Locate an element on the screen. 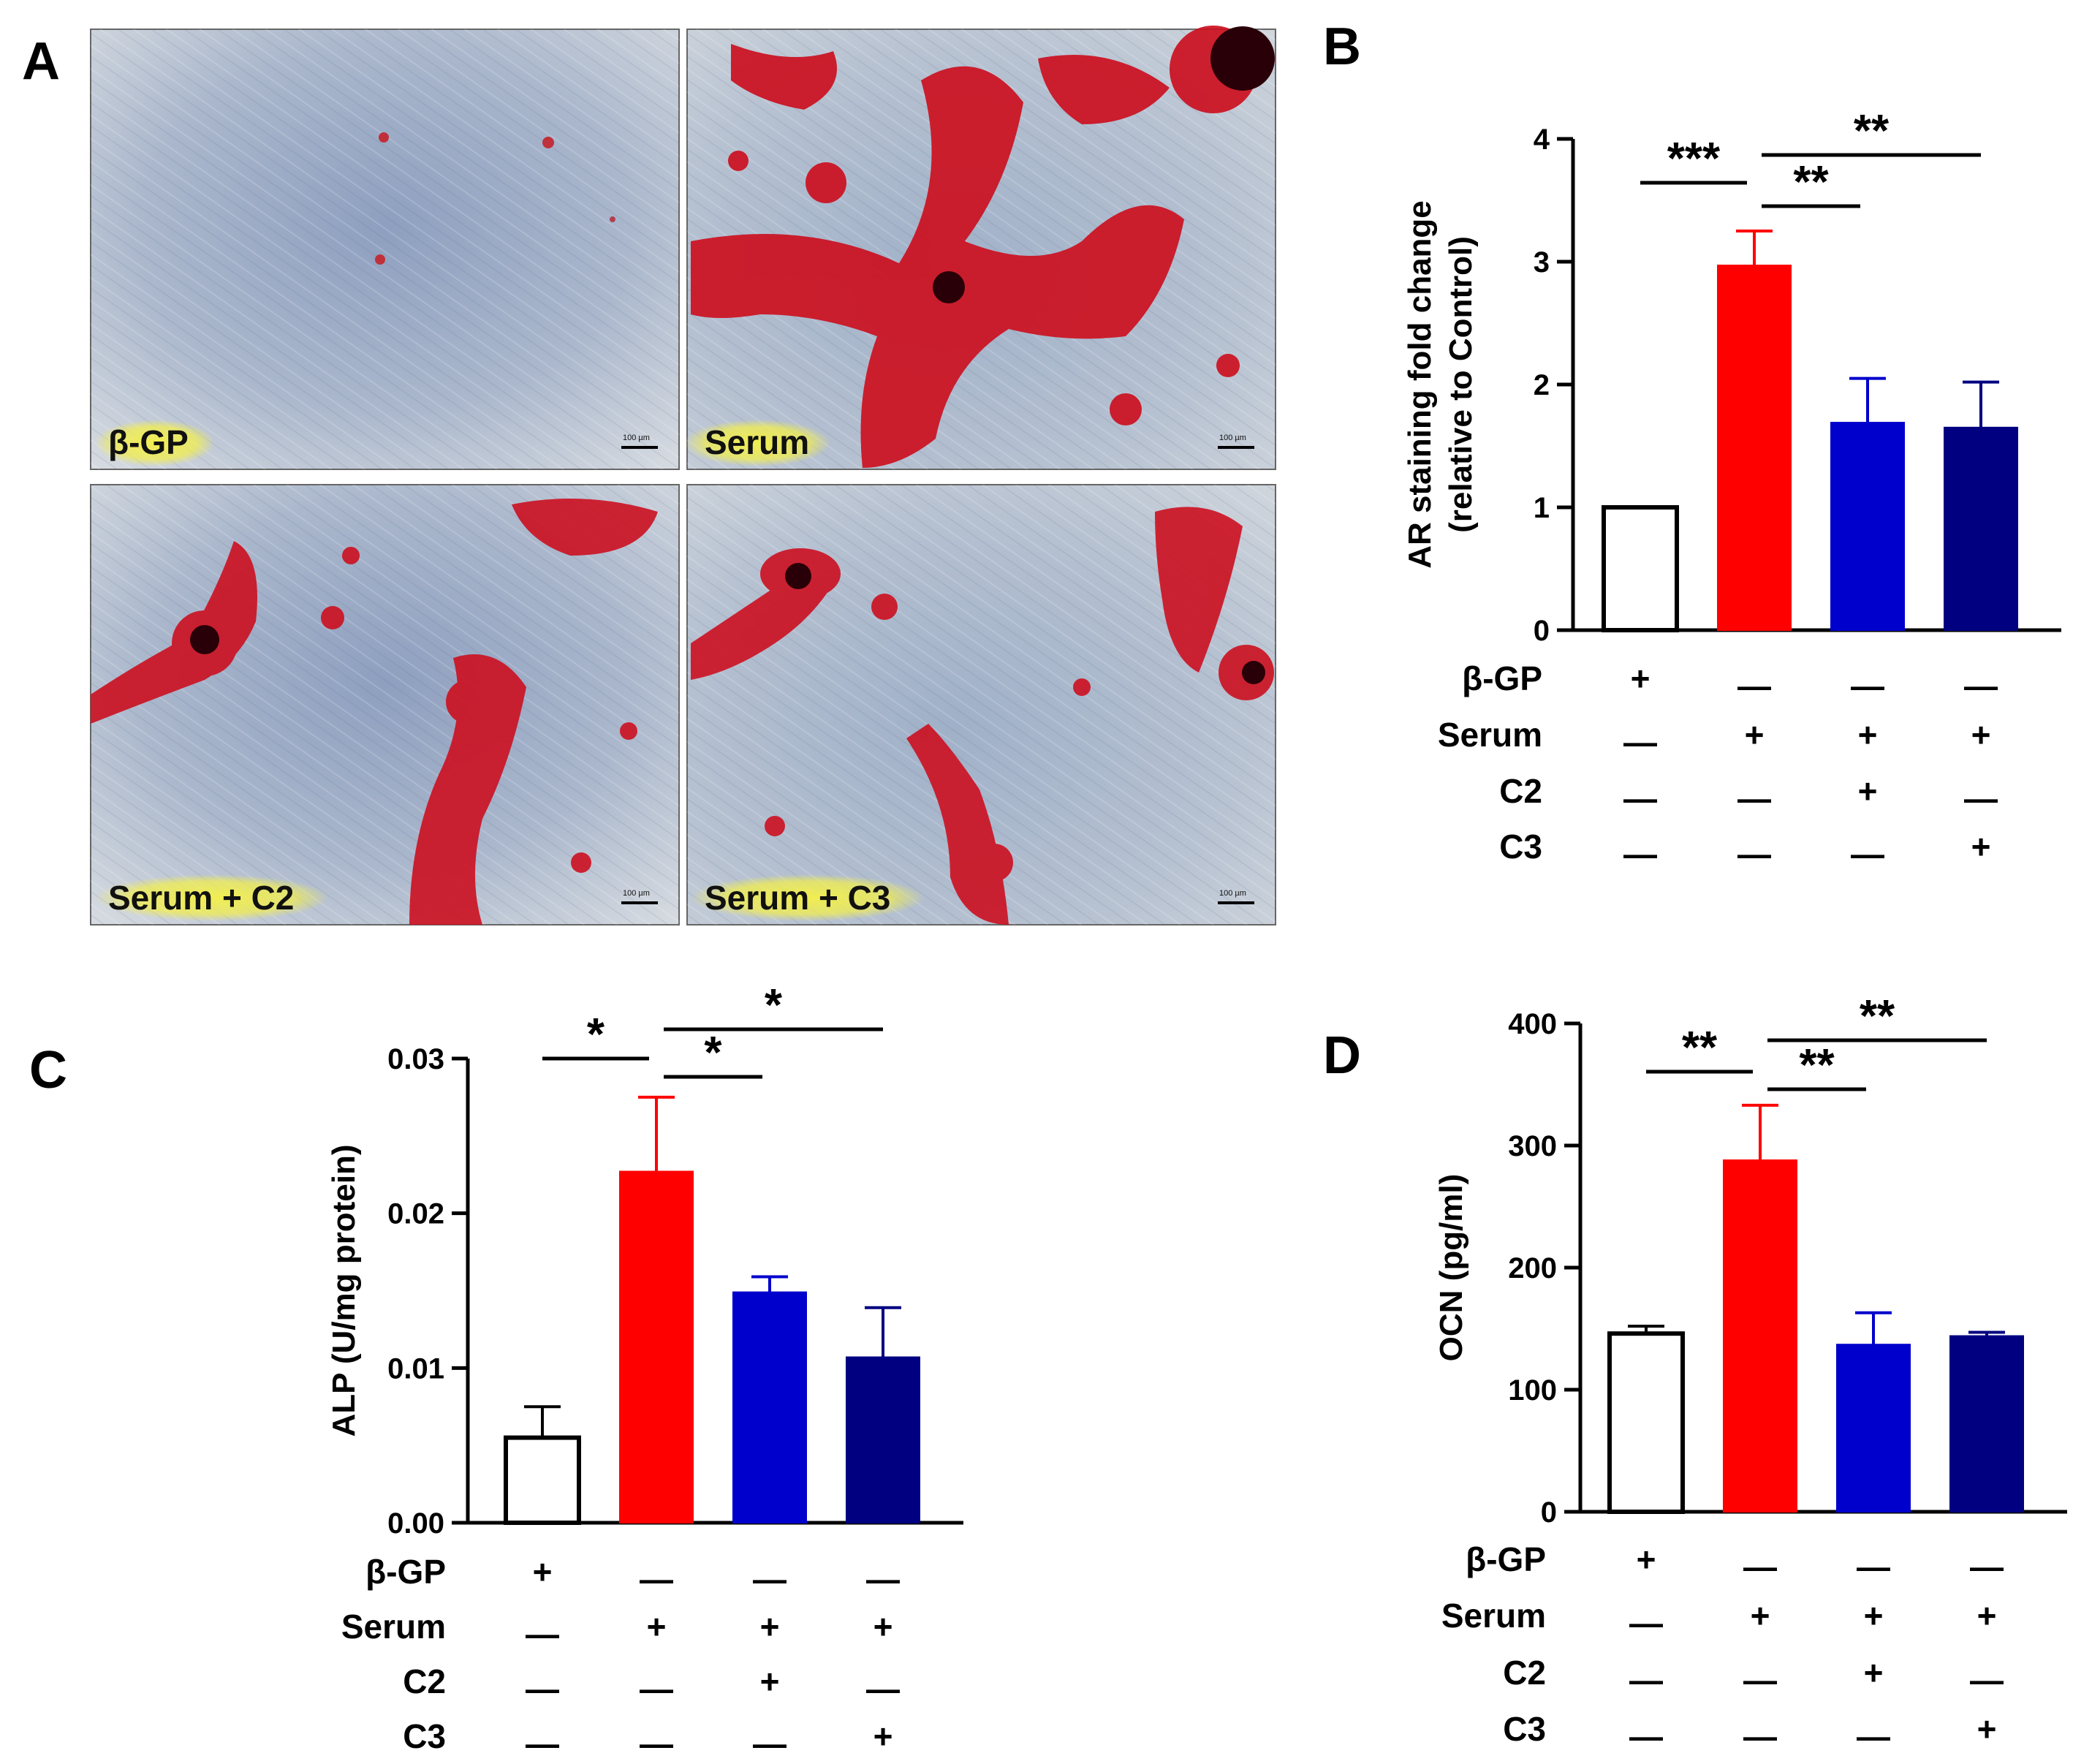  micrograph-bgp: β-GP 100 µm is located at coordinates (385, 250).